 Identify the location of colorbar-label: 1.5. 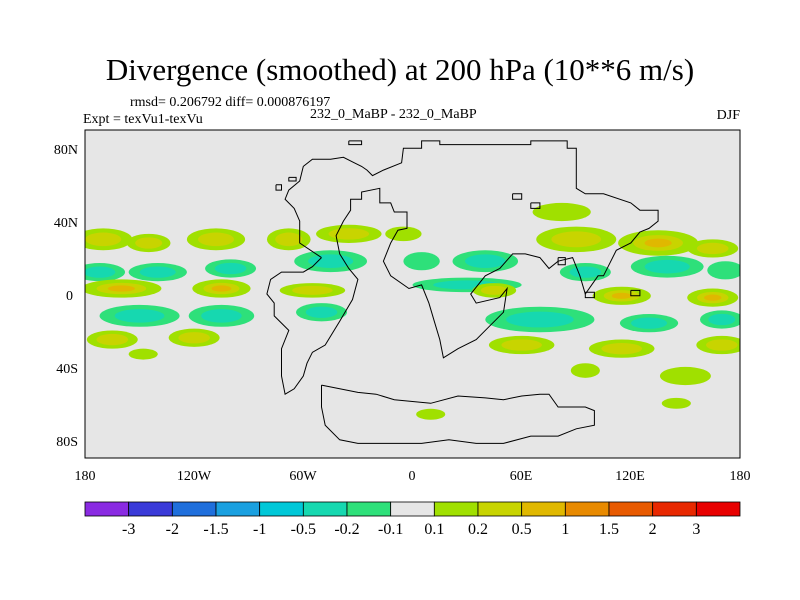
(609, 529).